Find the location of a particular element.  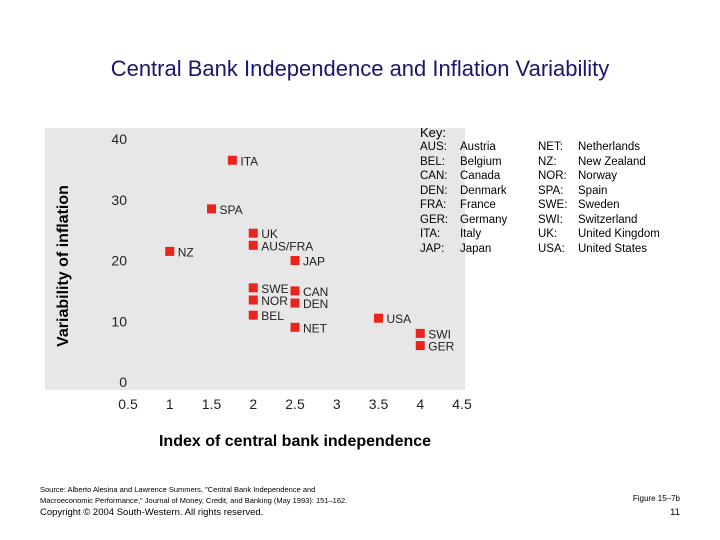

key-code-b-1: NZ: is located at coordinates (547, 161).